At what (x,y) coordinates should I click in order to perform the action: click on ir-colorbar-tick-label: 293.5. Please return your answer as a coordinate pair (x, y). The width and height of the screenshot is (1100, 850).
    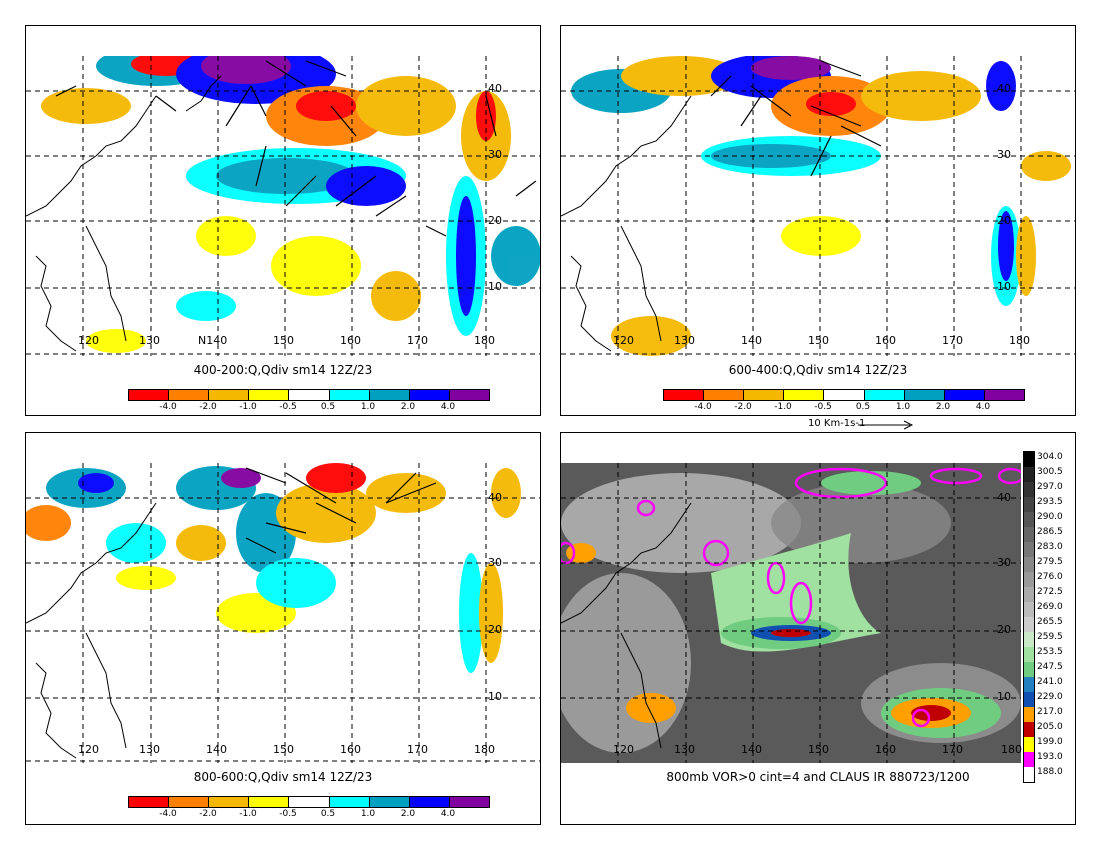
    Looking at the image, I should click on (1050, 502).